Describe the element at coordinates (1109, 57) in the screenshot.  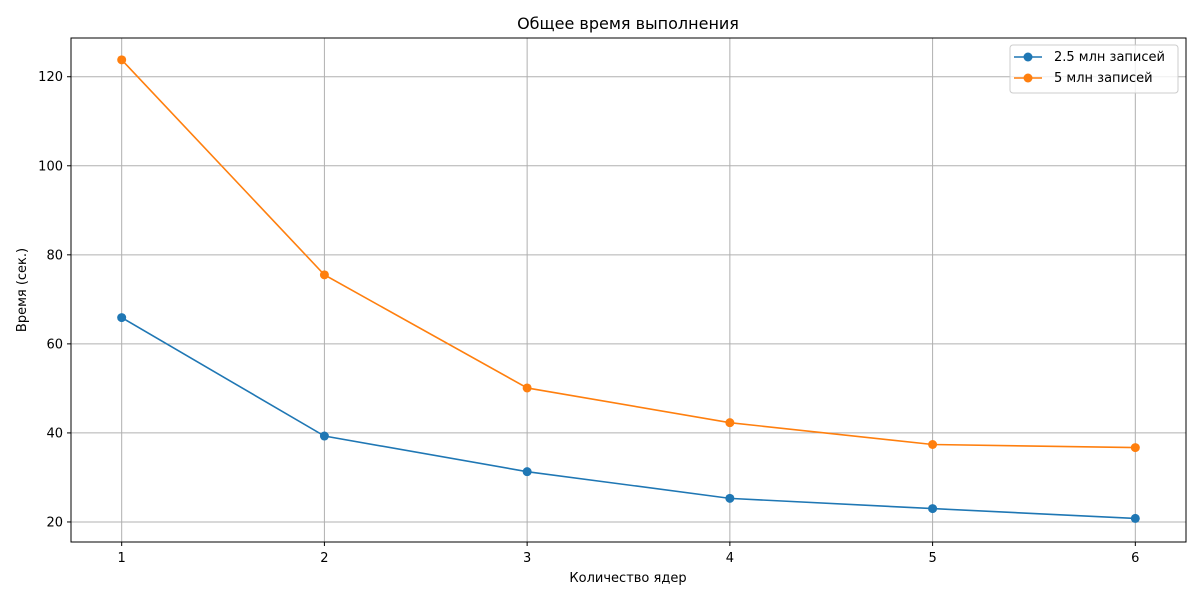
I see `legend-label-1: 2.5 млн записей` at that location.